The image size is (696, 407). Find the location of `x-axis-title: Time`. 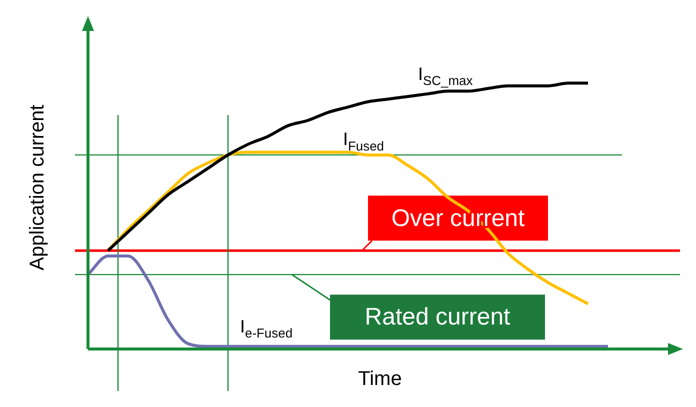

x-axis-title: Time is located at coordinates (380, 379).